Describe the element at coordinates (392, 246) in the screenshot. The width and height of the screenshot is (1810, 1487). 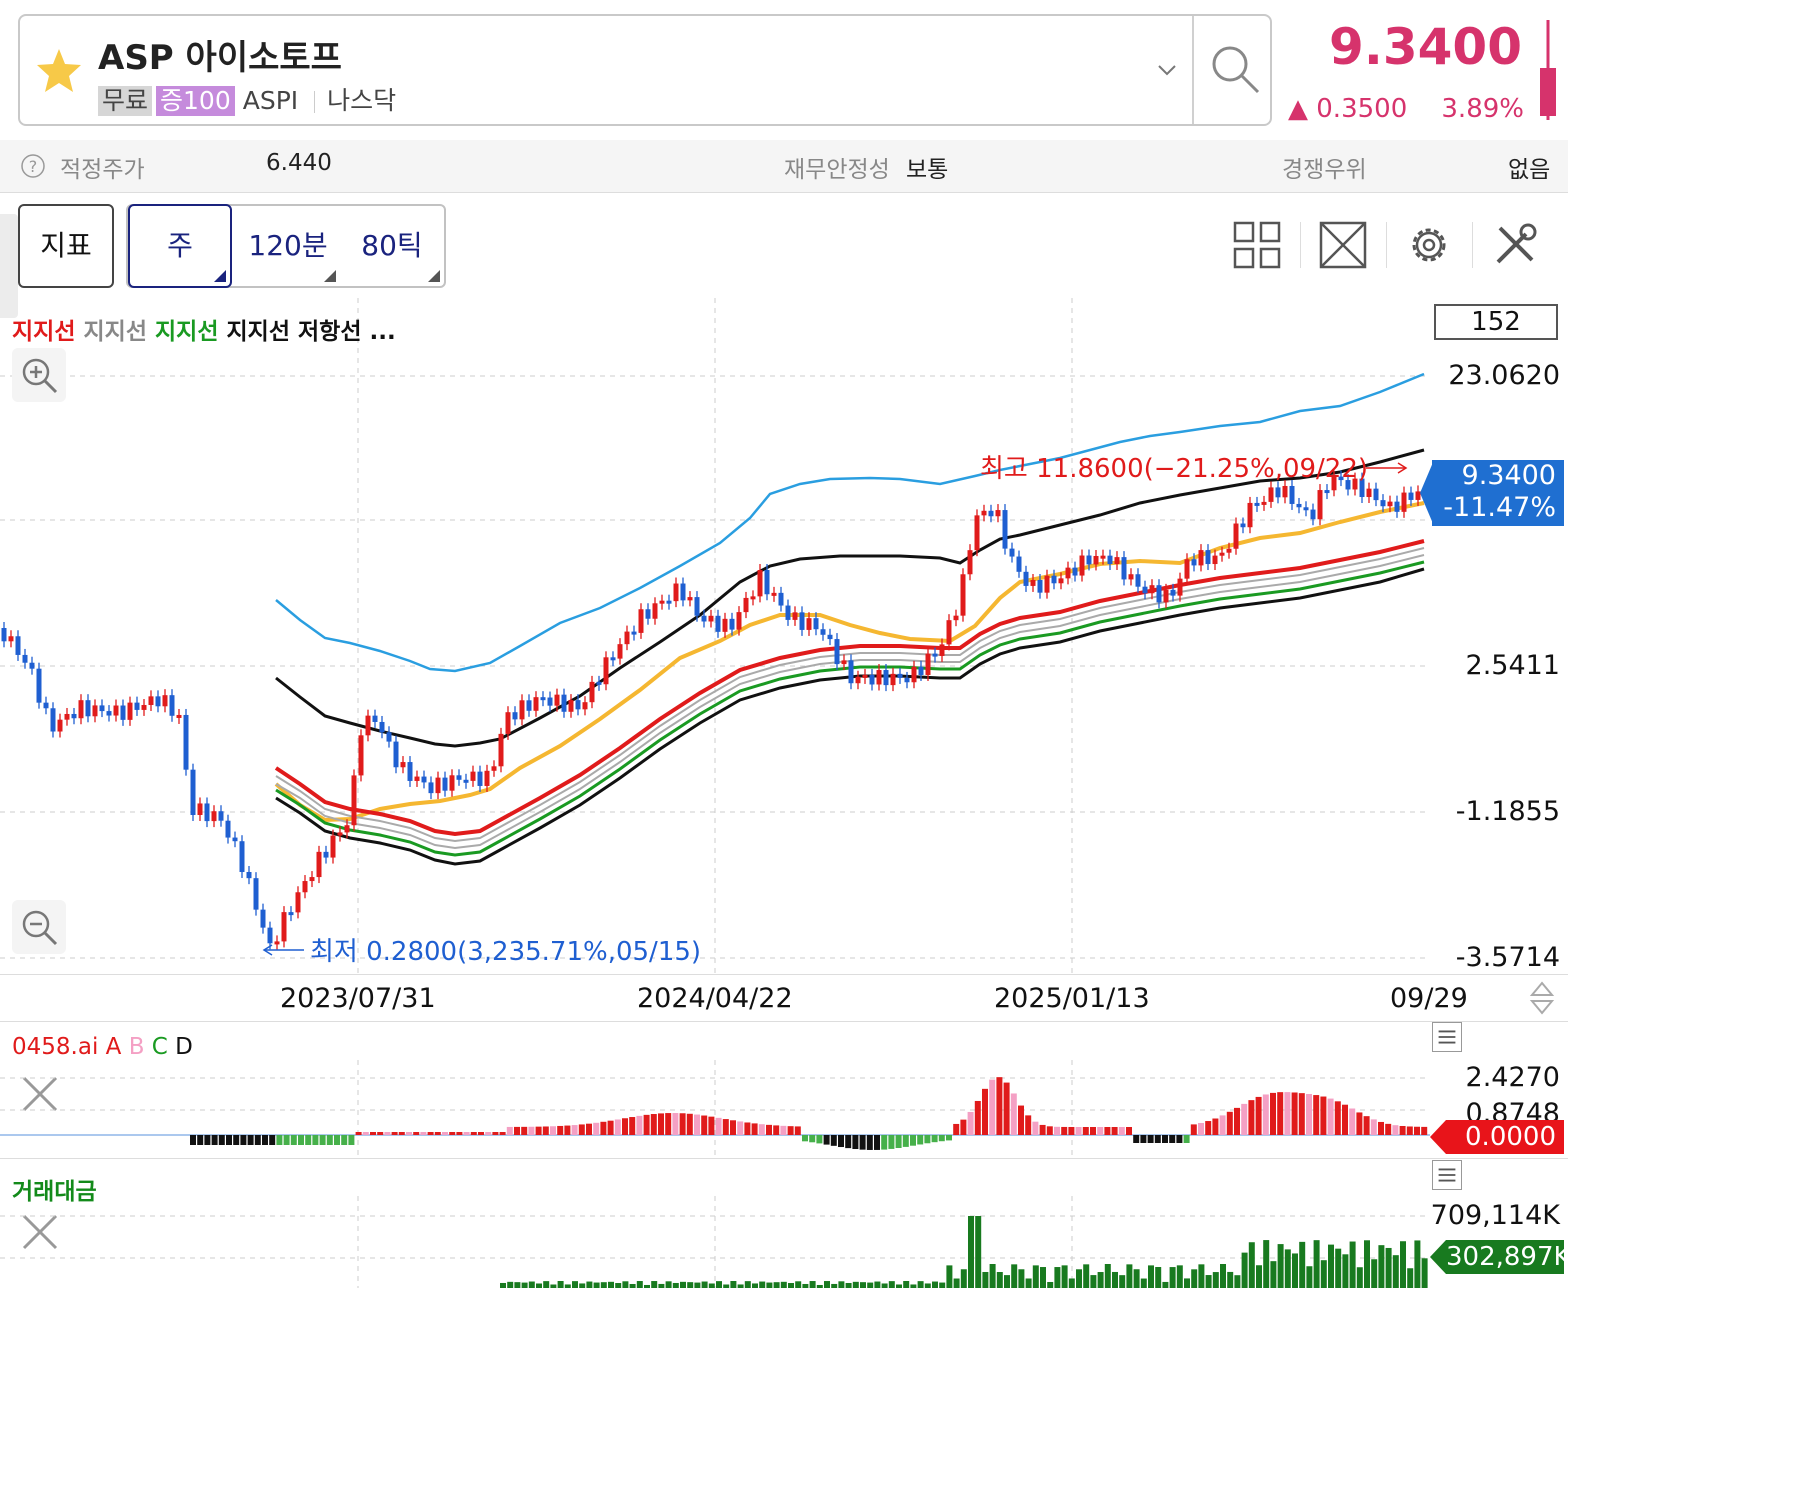
I see `period-80tick: 80틱` at that location.